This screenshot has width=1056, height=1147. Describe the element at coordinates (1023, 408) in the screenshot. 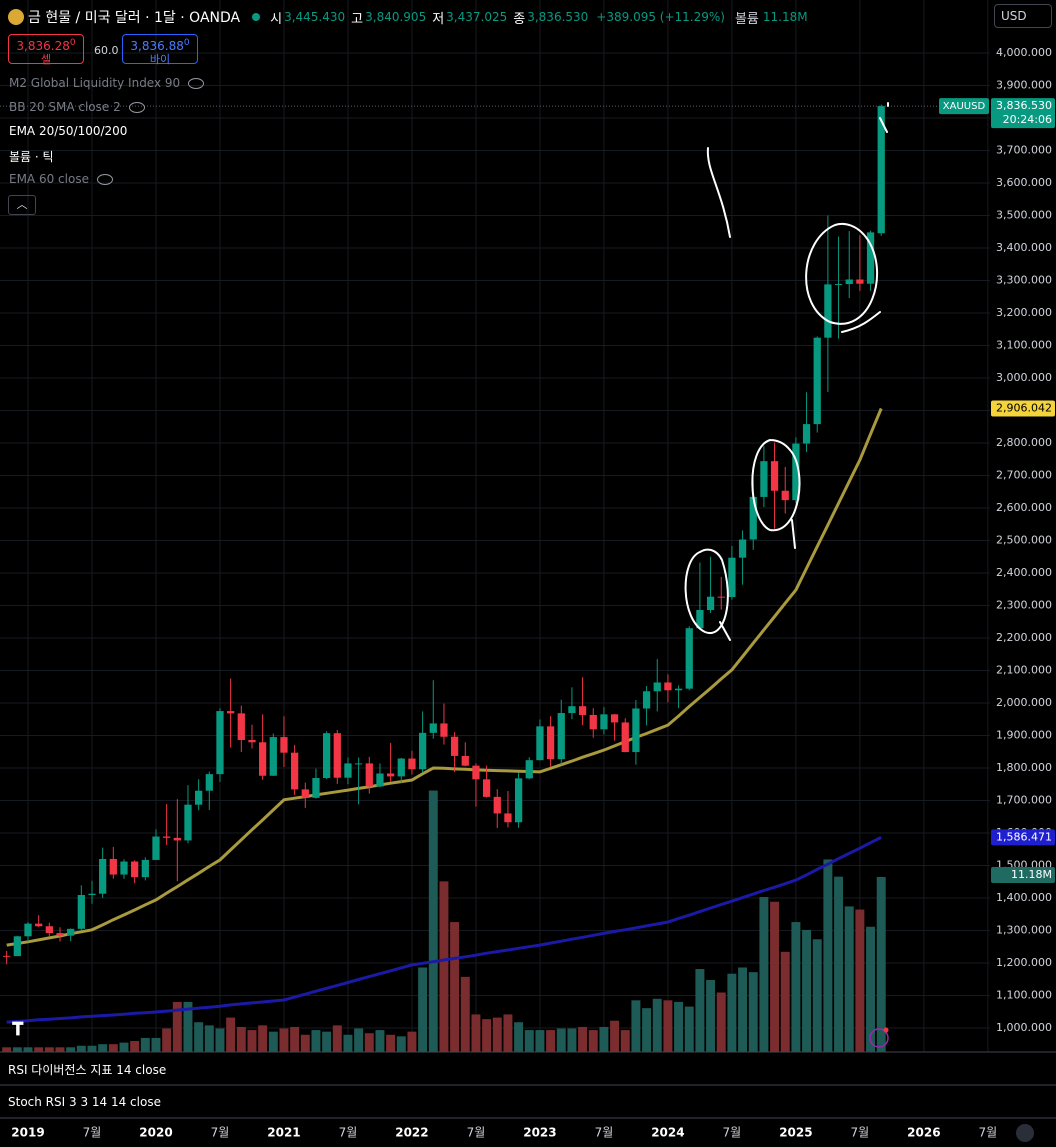

I see `line-value-label-bg` at that location.